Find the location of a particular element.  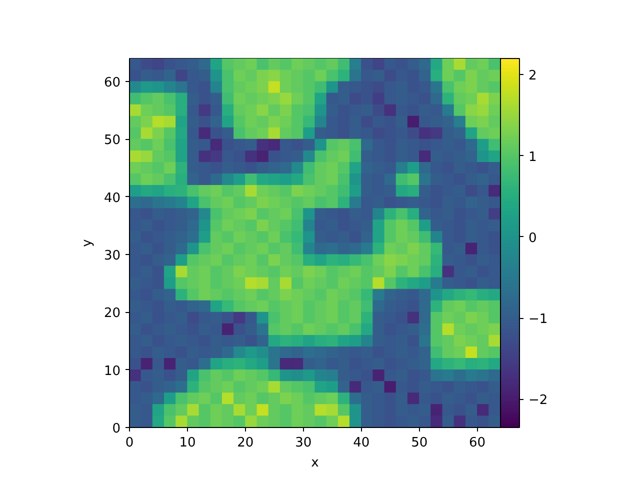

x-tick-label: 10 is located at coordinates (187, 443).